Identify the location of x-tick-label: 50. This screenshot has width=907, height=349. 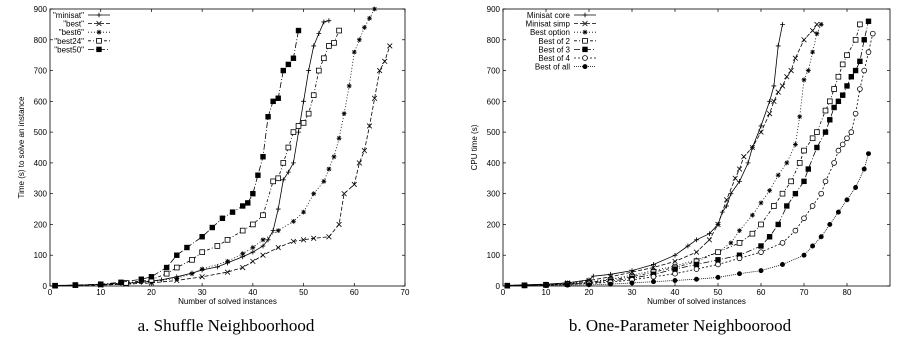
(718, 292).